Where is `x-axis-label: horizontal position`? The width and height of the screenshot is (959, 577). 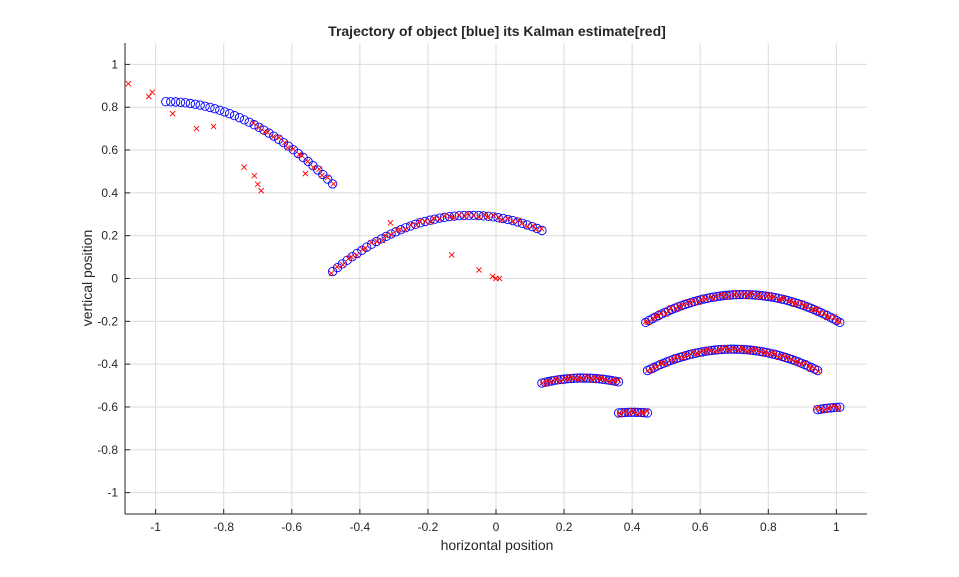 x-axis-label: horizontal position is located at coordinates (497, 545).